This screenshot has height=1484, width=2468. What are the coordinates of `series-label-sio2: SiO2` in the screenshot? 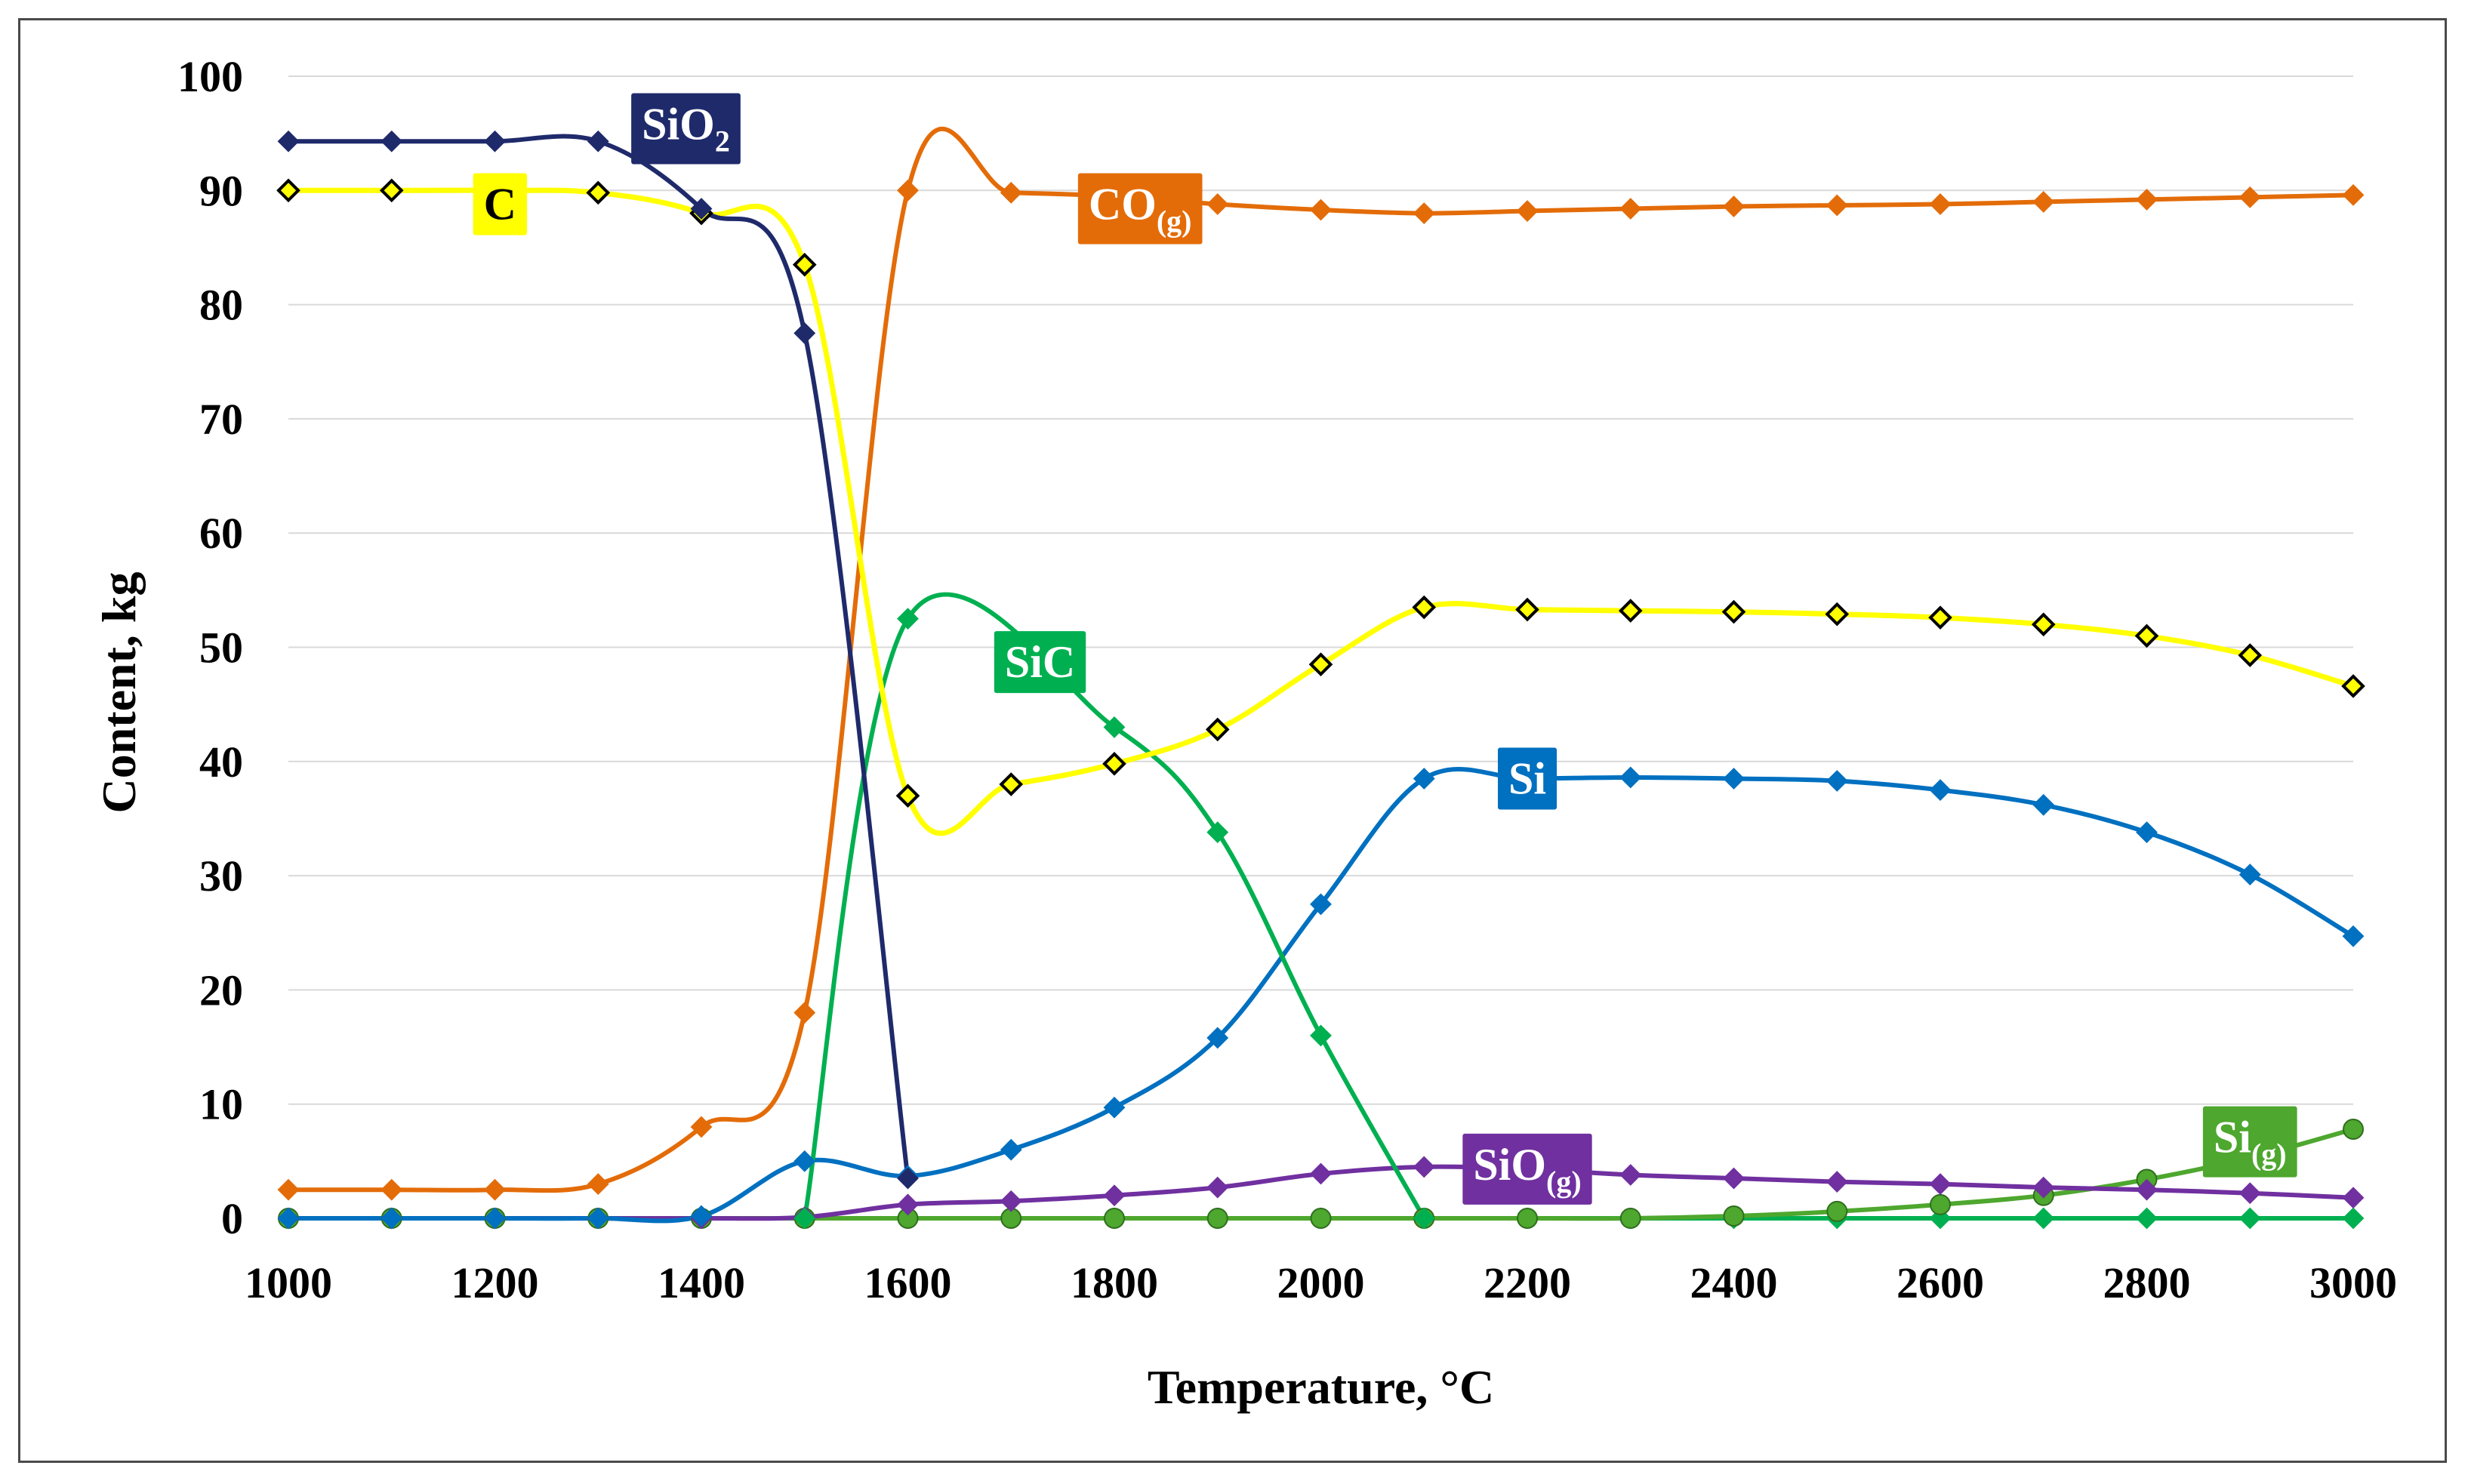 It's located at (686, 129).